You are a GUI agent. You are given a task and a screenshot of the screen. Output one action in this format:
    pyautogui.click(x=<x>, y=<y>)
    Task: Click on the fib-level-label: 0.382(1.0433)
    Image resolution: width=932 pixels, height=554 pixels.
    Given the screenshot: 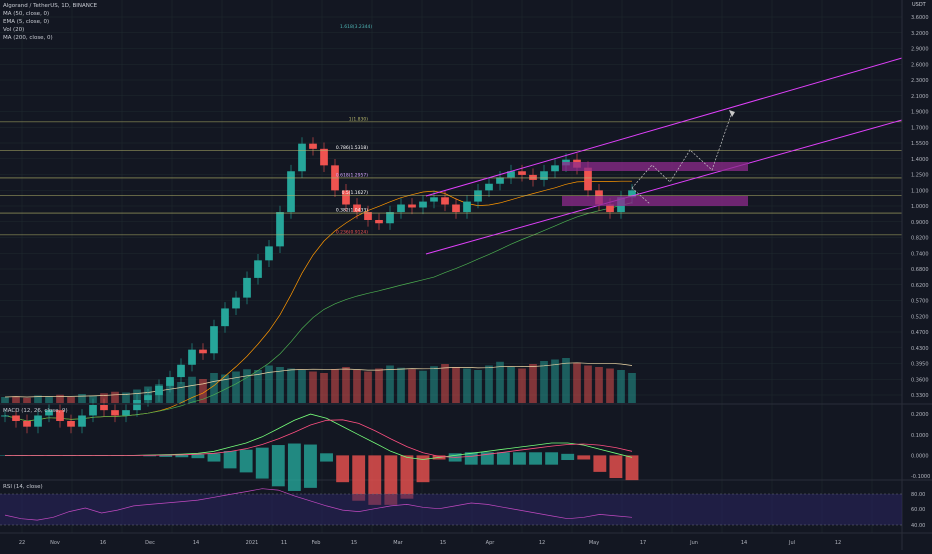 What is the action you would take?
    pyautogui.click(x=352, y=211)
    